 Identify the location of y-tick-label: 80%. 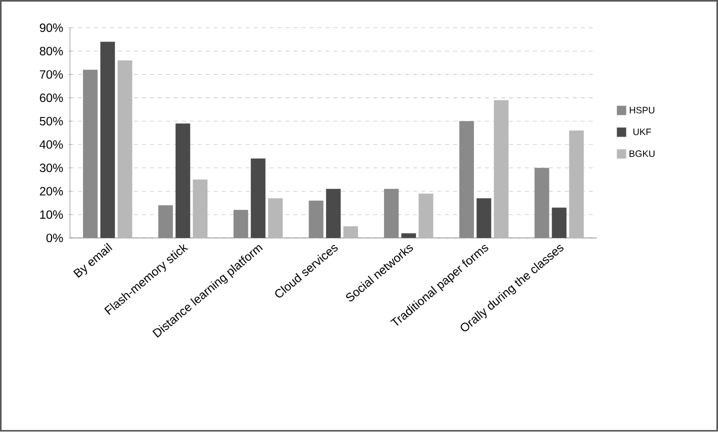
(51, 51).